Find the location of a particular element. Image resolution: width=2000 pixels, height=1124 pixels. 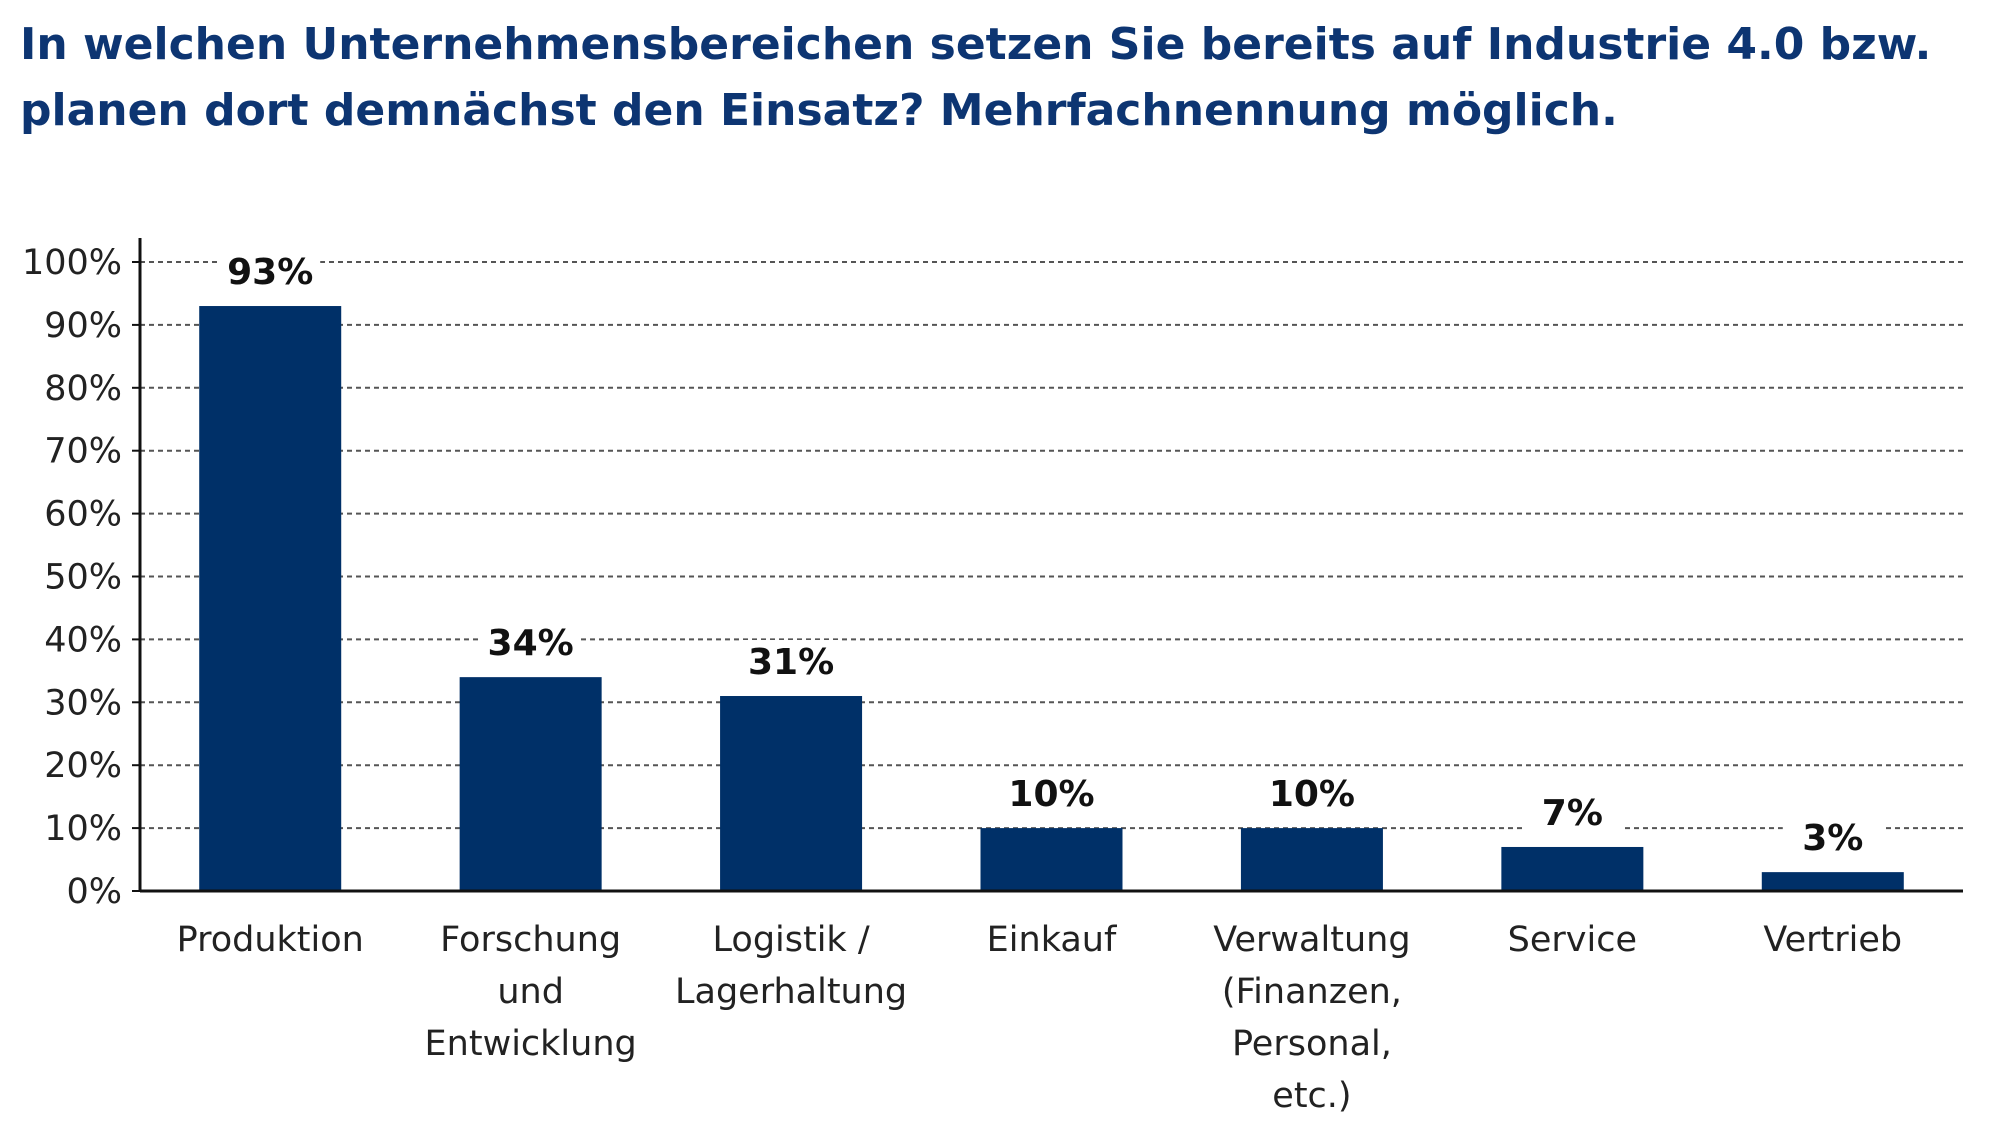

x-category-label-line: Vertrieb is located at coordinates (1832, 940).